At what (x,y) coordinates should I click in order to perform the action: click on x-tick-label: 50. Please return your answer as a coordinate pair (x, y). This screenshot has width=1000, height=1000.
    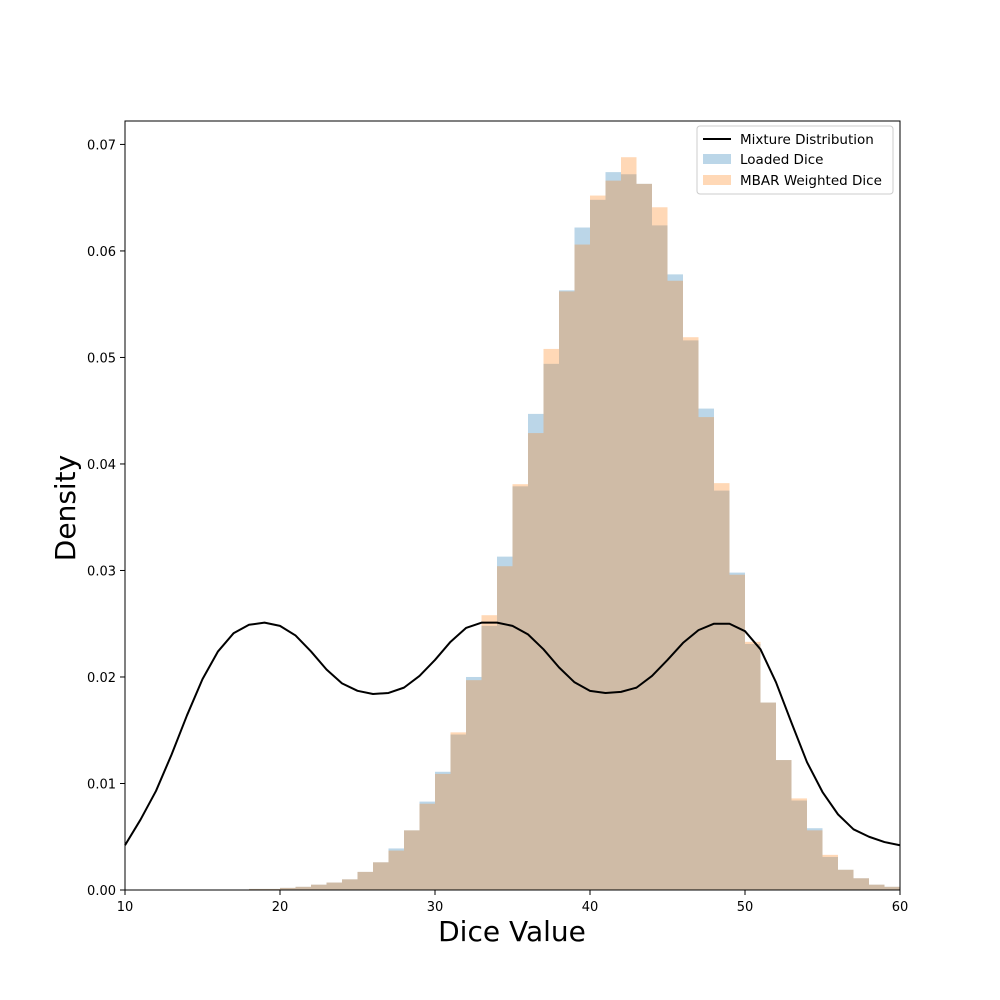
    Looking at the image, I should click on (745, 907).